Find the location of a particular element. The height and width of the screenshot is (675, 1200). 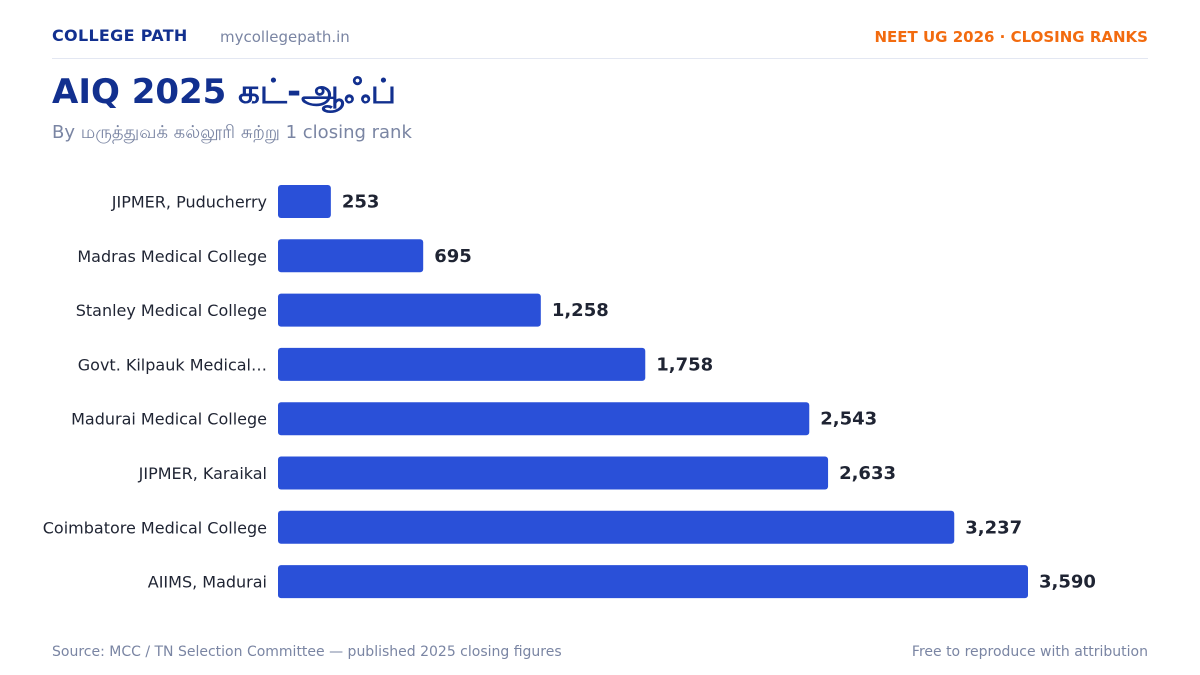

license-note: Free to reproduce with attribution is located at coordinates (1029, 652).